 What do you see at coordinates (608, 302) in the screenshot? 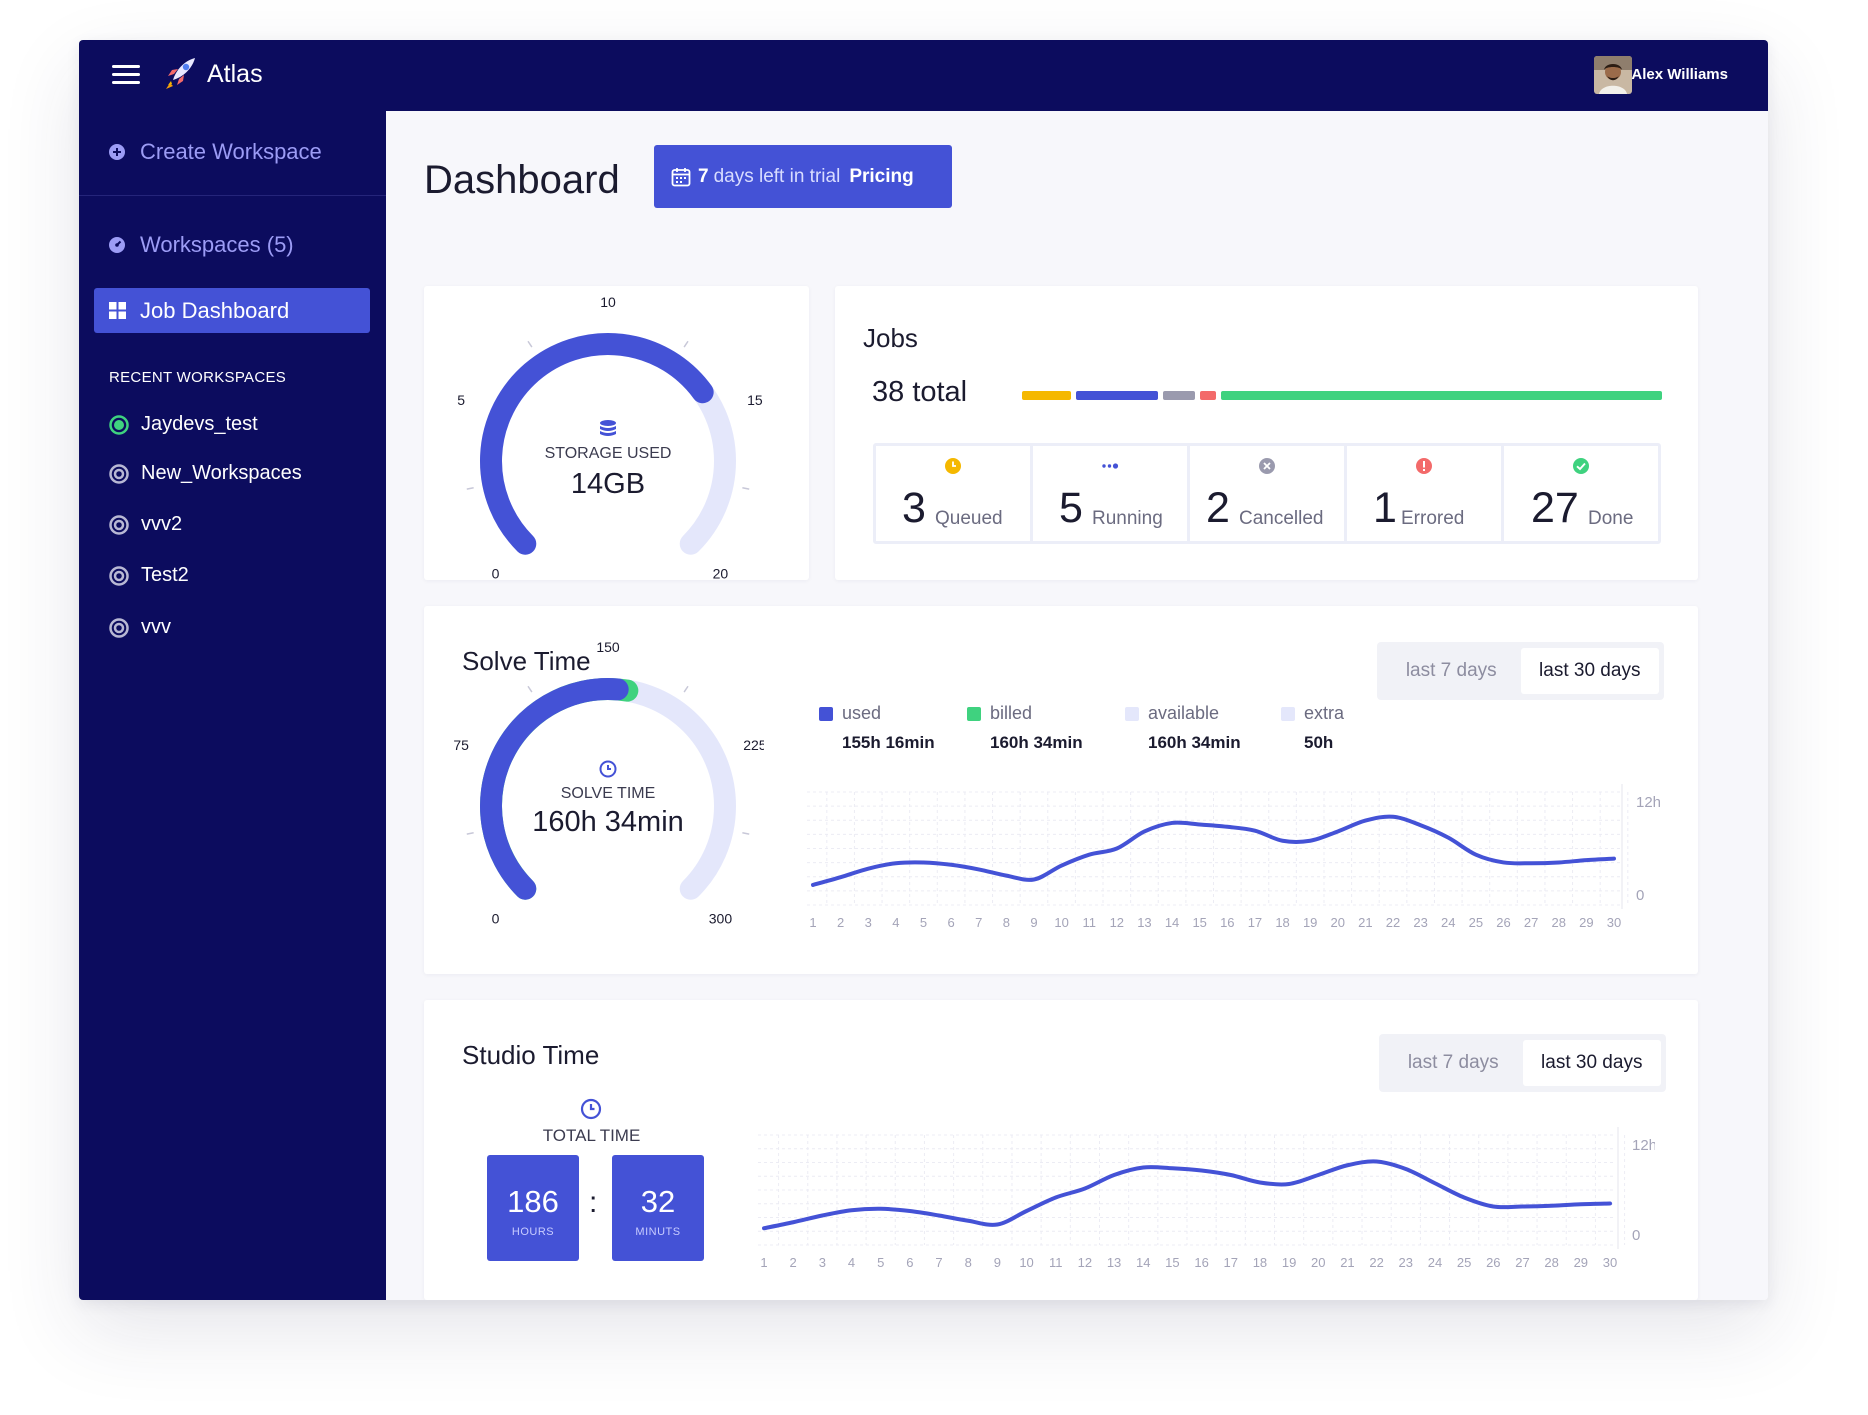
I see `gauge-tick-label: 10` at bounding box center [608, 302].